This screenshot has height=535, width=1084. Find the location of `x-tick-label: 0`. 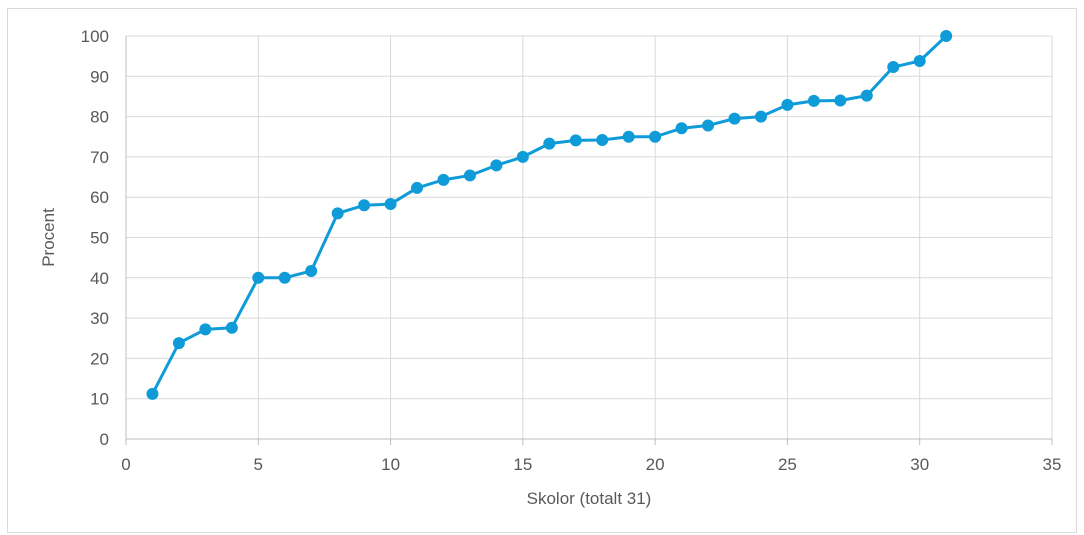

x-tick-label: 0 is located at coordinates (125, 464).